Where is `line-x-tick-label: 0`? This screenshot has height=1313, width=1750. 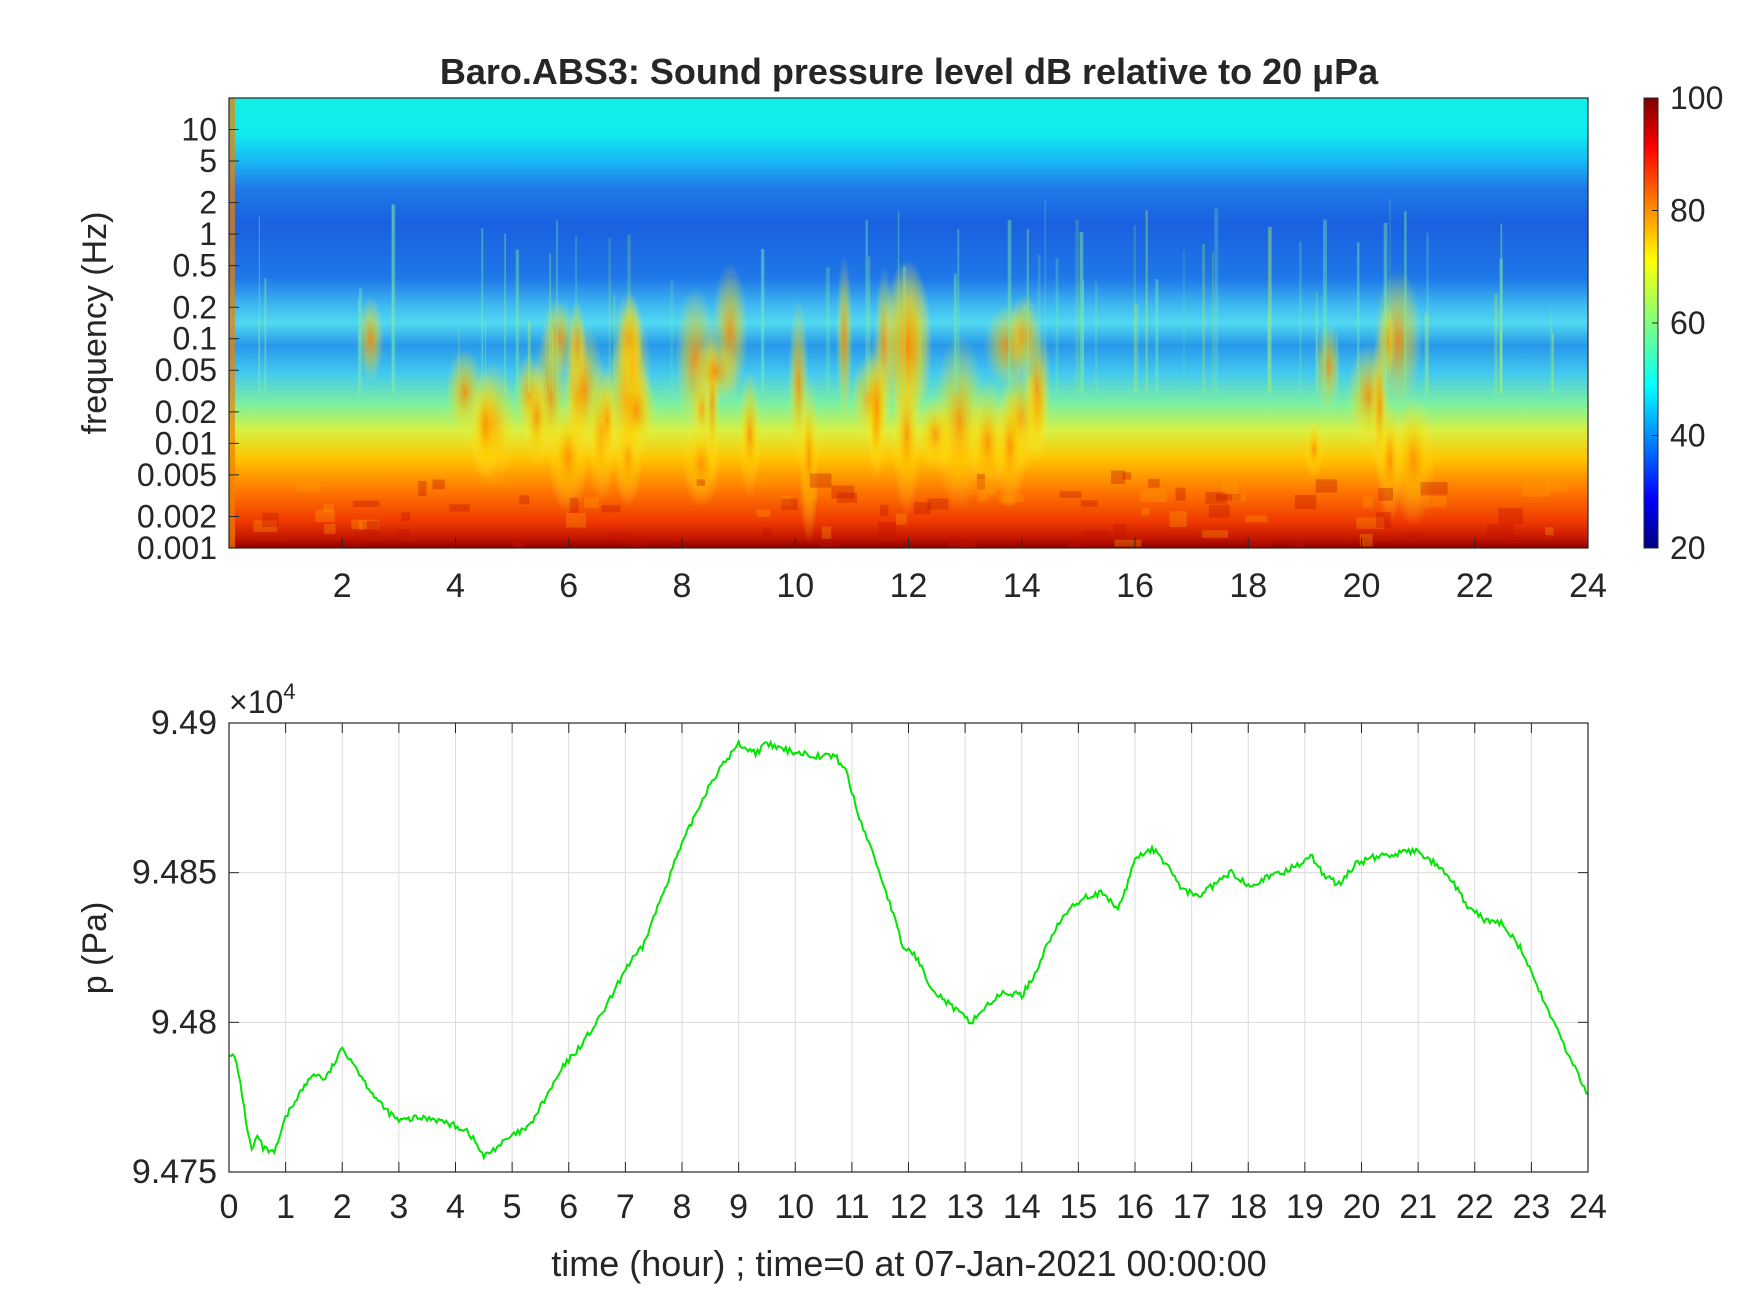 line-x-tick-label: 0 is located at coordinates (229, 1207).